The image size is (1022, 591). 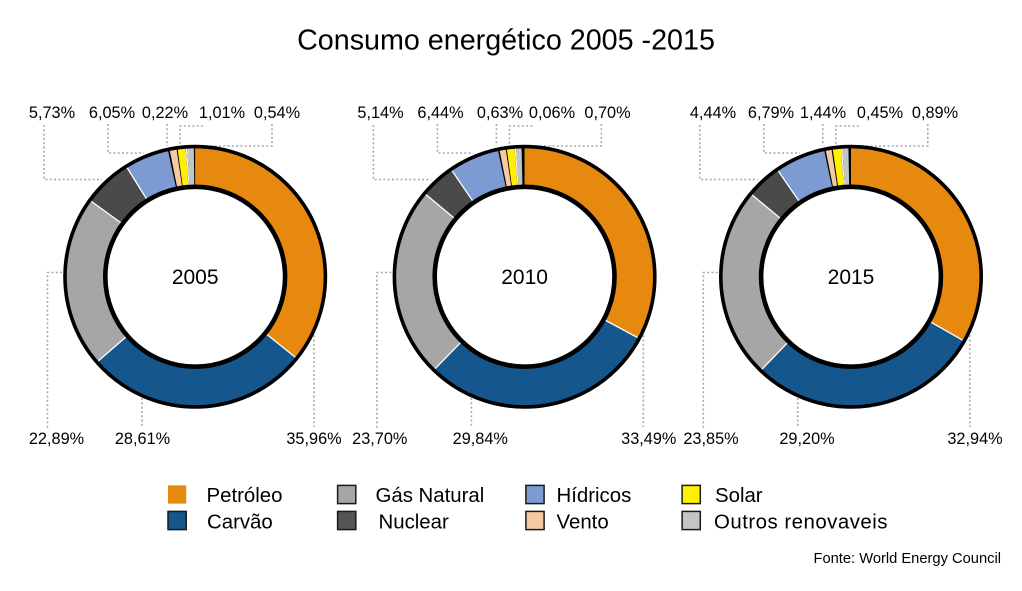 I want to click on svg-text: Fonte: World Energy Council, so click(x=908, y=559).